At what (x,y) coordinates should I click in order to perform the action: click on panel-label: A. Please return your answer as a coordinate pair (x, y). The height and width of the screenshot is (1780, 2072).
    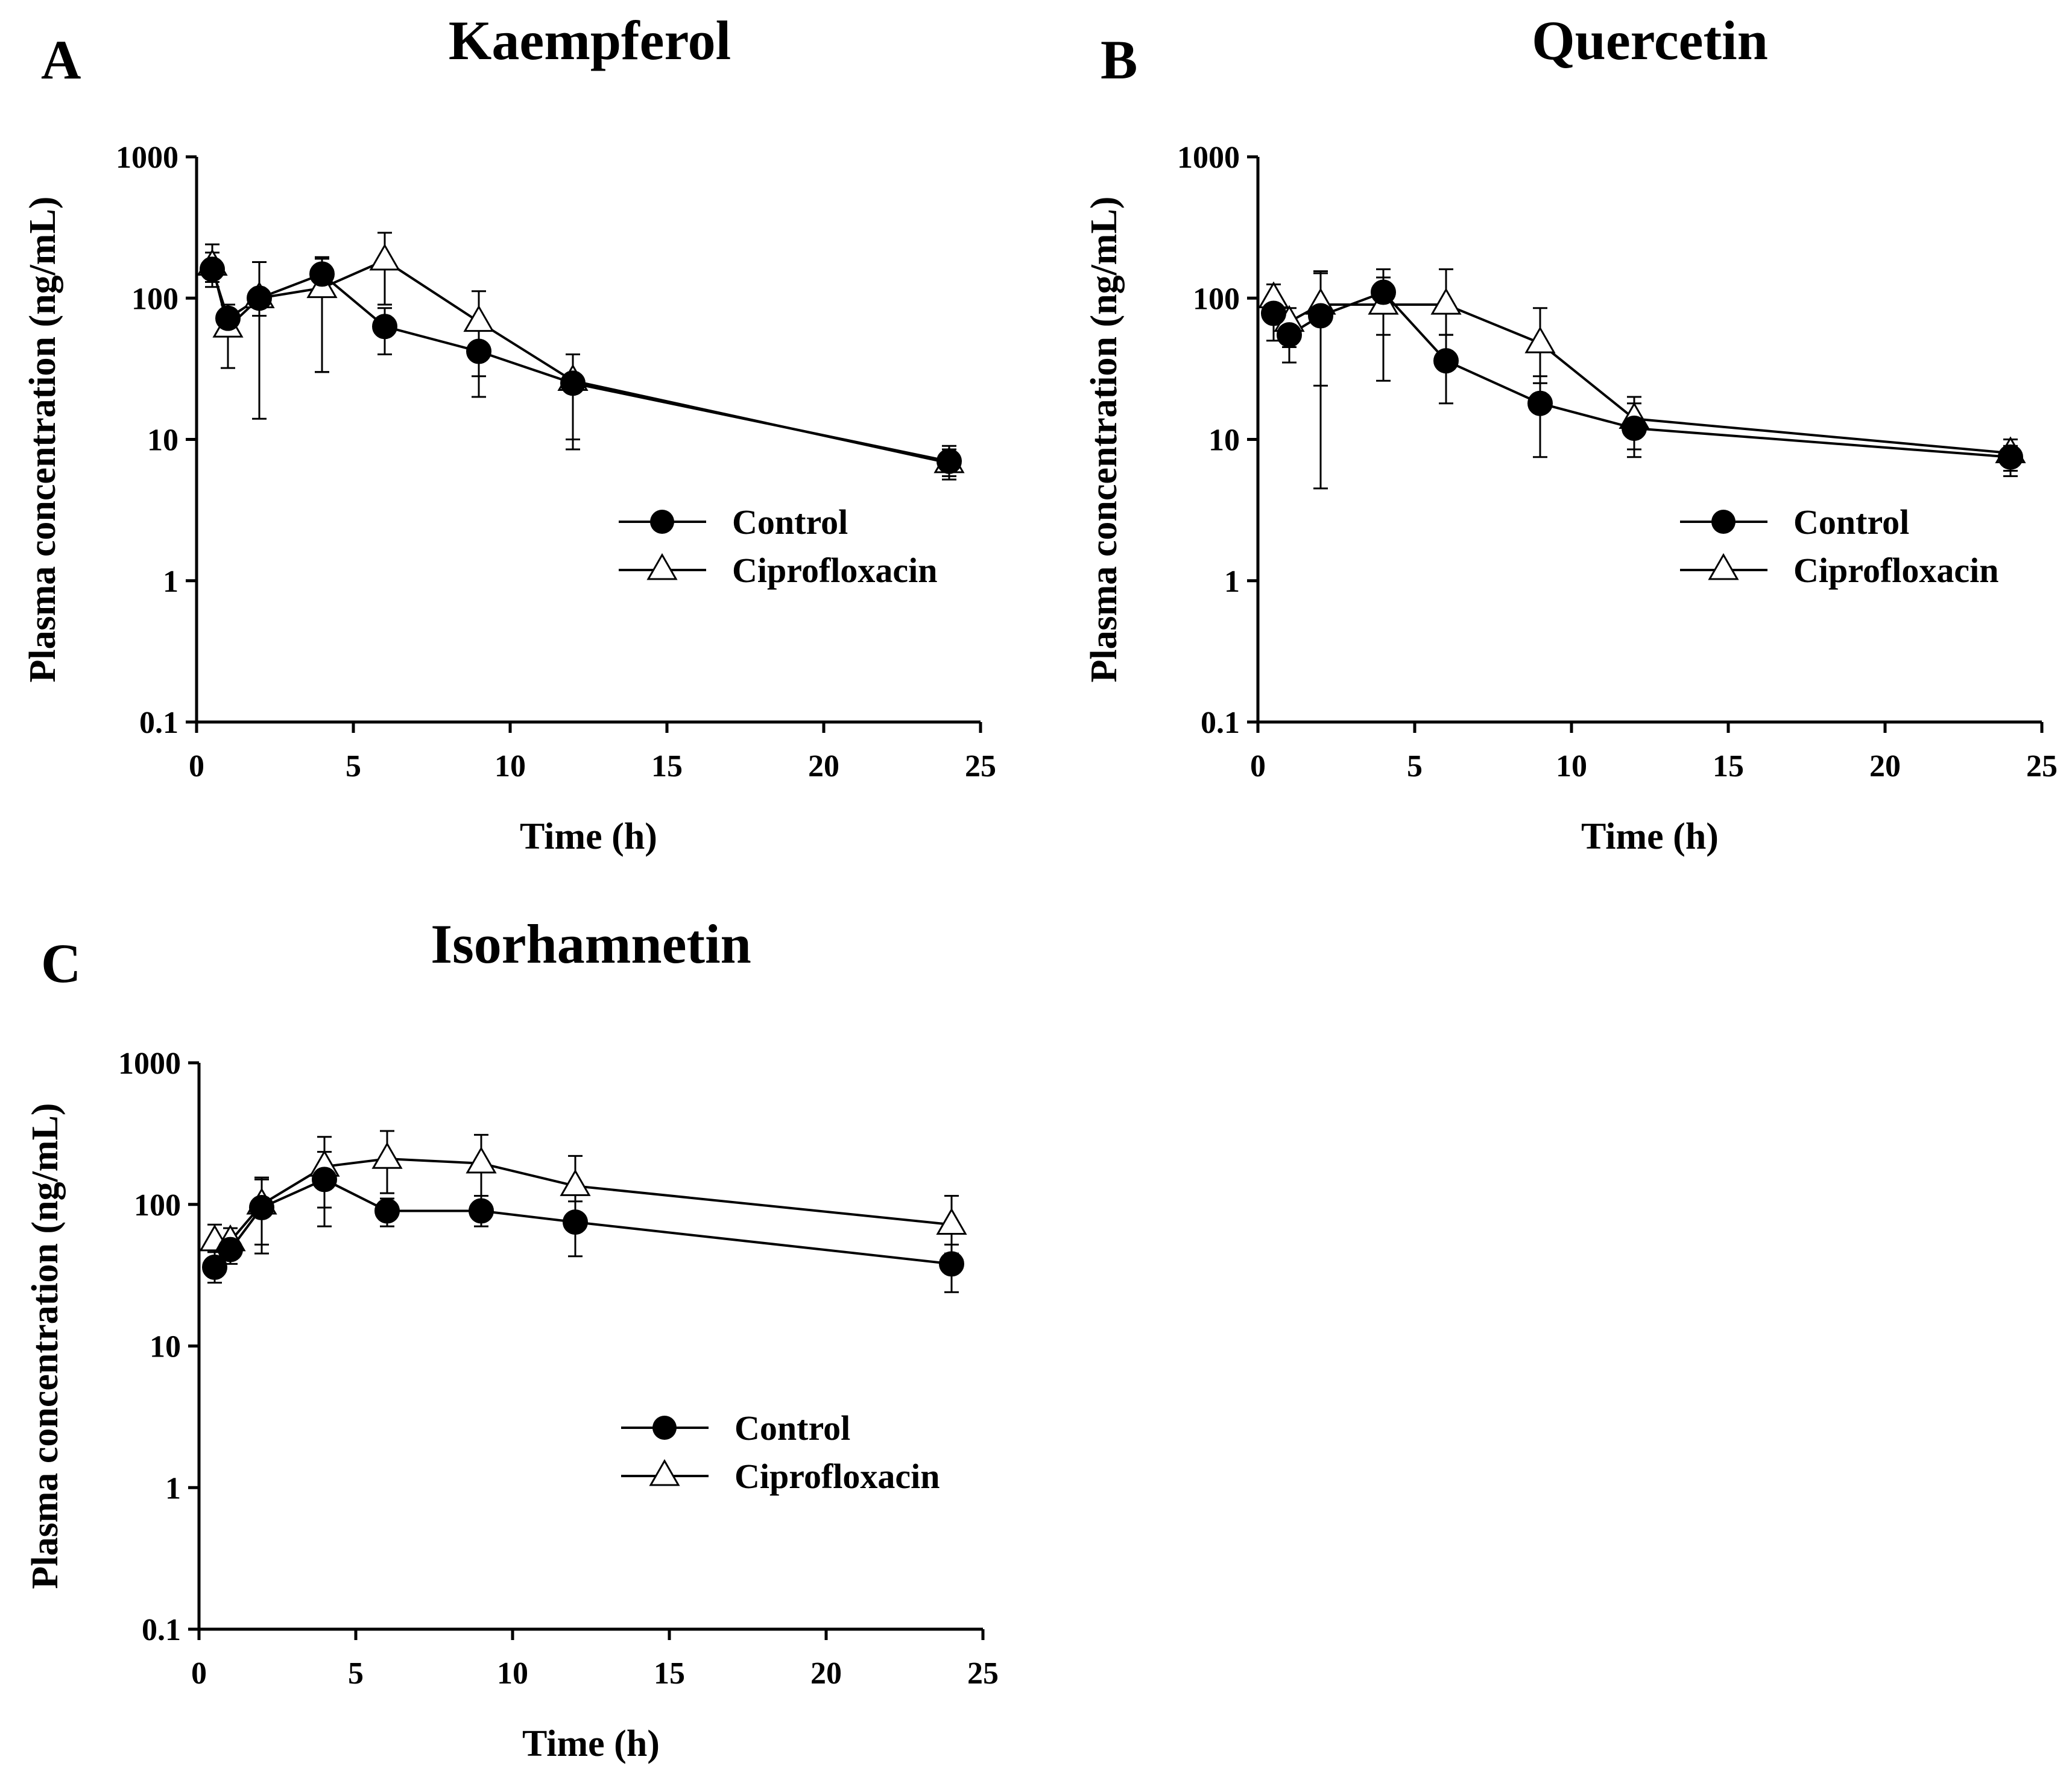
    Looking at the image, I should click on (61, 59).